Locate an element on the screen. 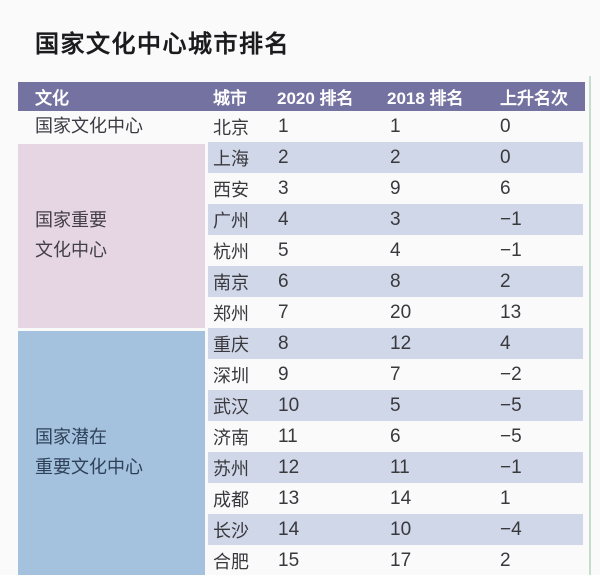  table-row: 南京 6 8 2 is located at coordinates (395, 281).